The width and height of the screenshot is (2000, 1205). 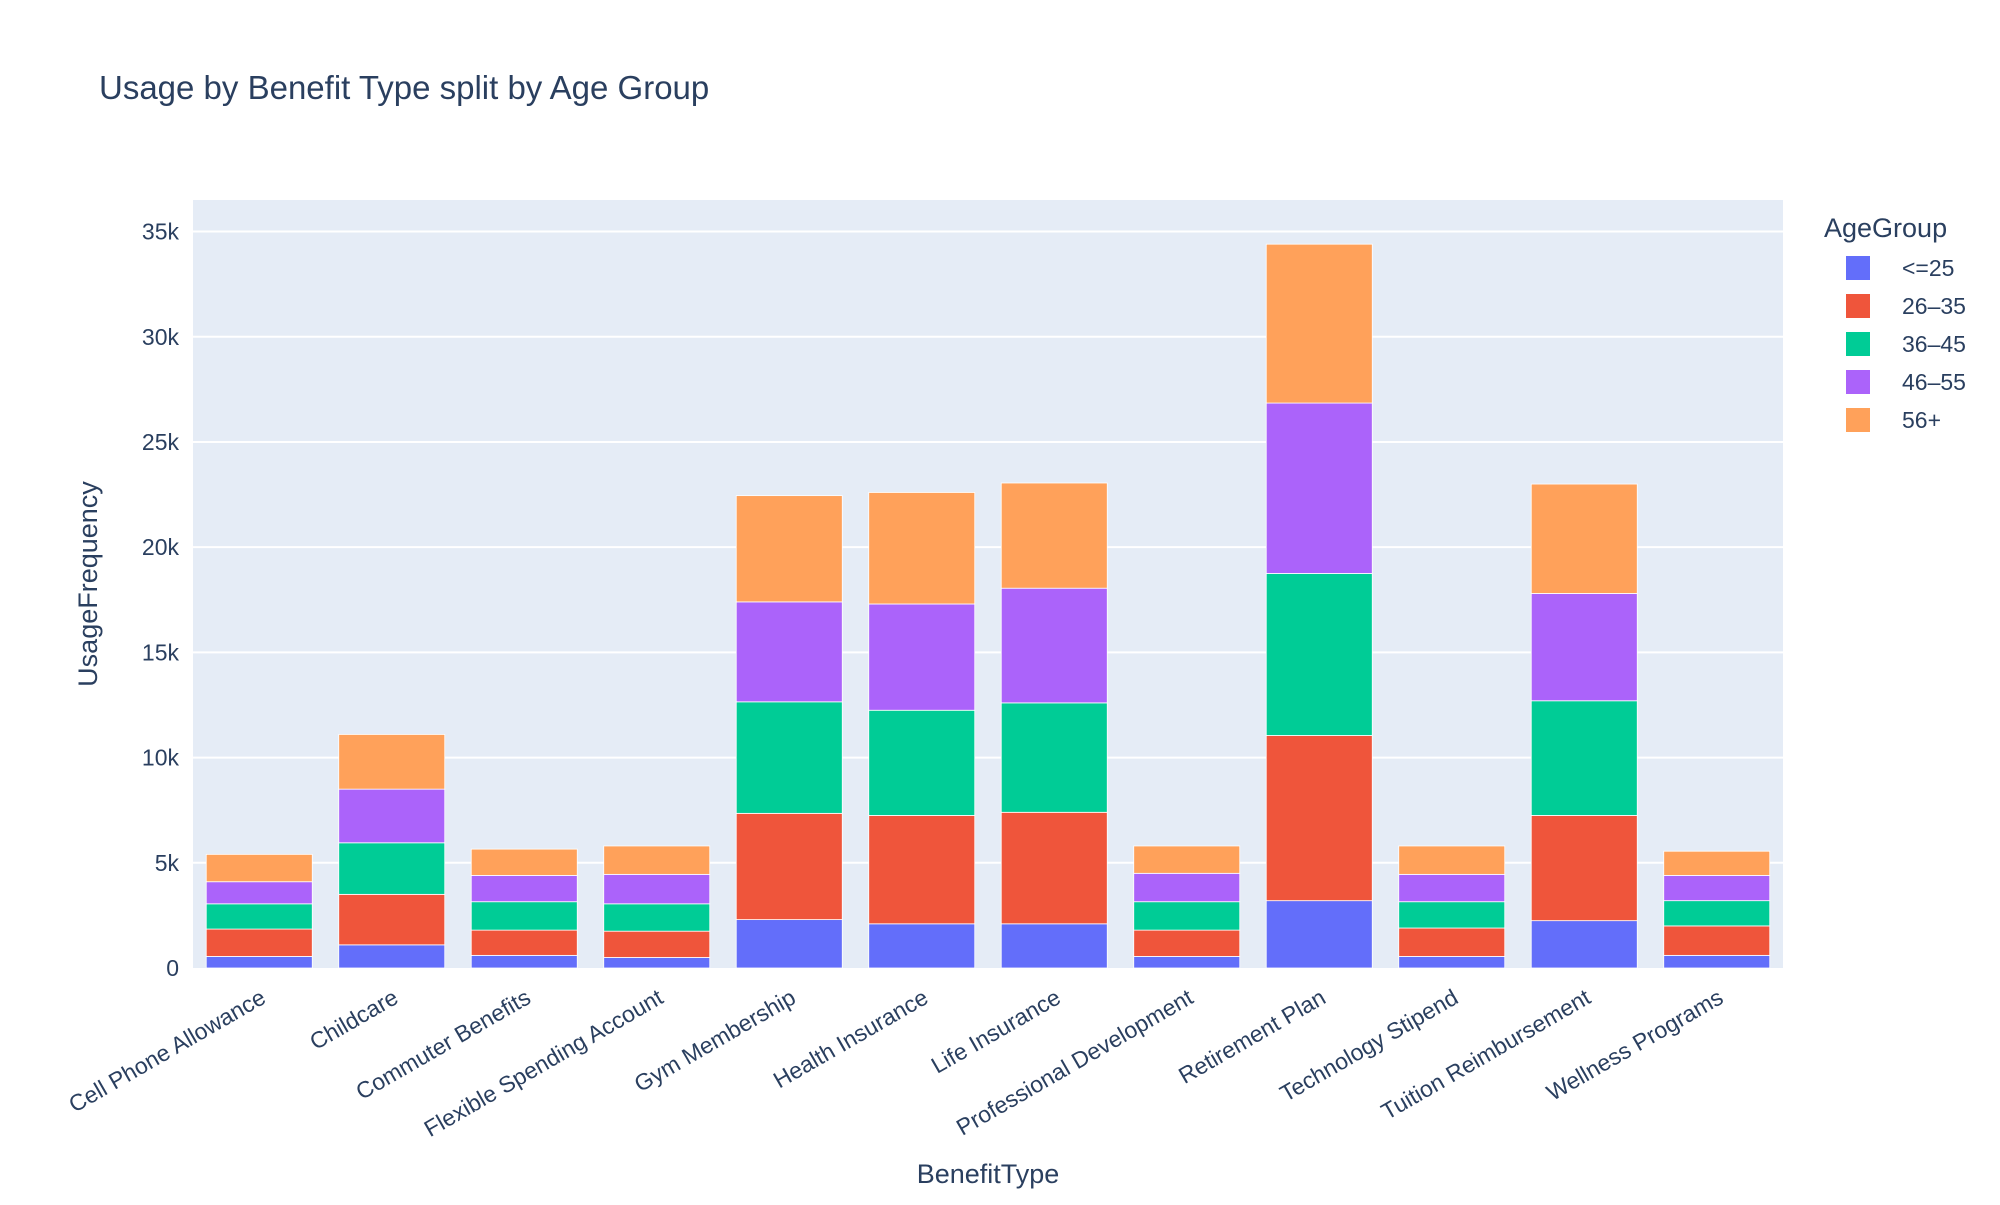 What do you see at coordinates (172, 968) in the screenshot?
I see `y-tick-label: 0` at bounding box center [172, 968].